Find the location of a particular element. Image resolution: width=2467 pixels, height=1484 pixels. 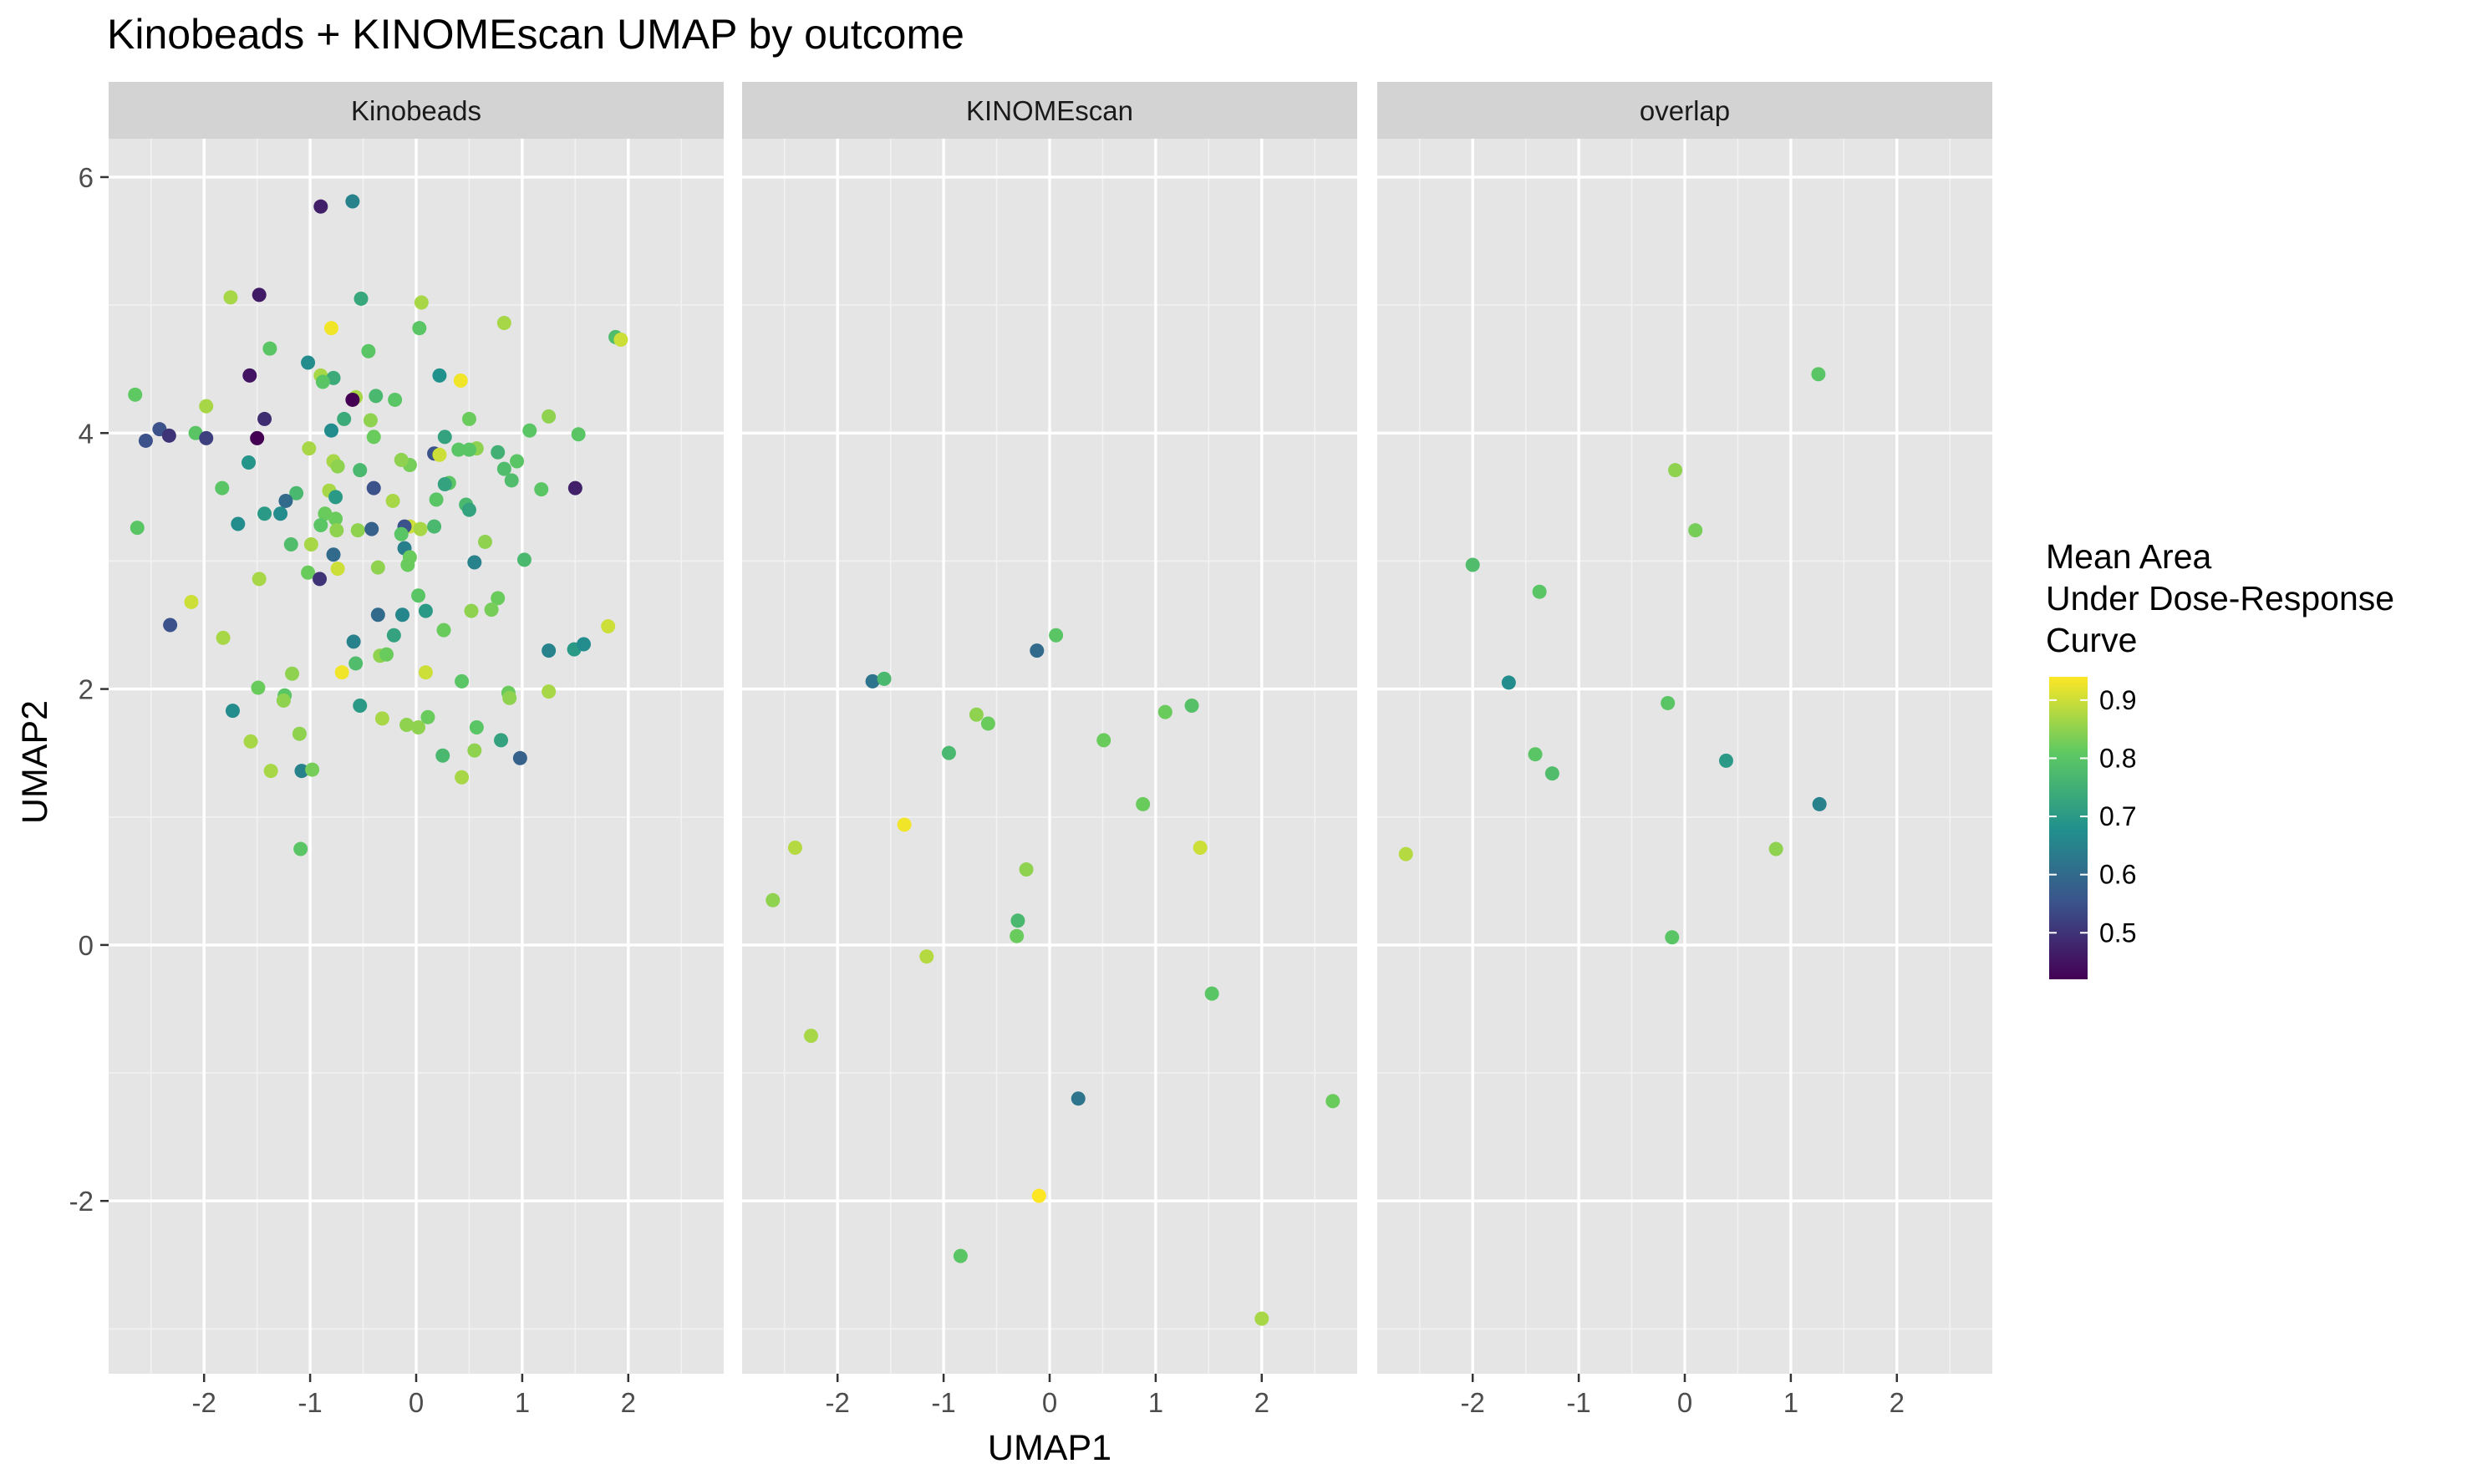

y-tick-label: -2 is located at coordinates (81, 1201).